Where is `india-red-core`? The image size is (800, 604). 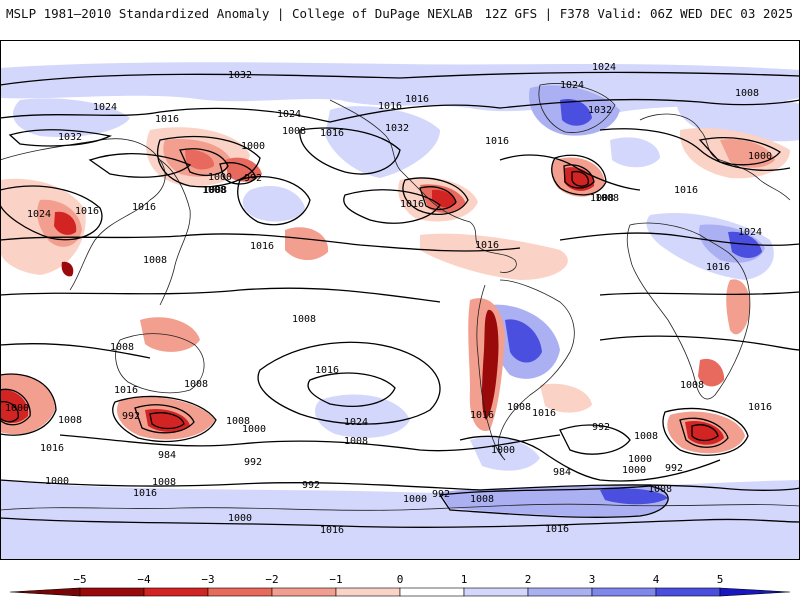 india-red-core is located at coordinates (67, 269).